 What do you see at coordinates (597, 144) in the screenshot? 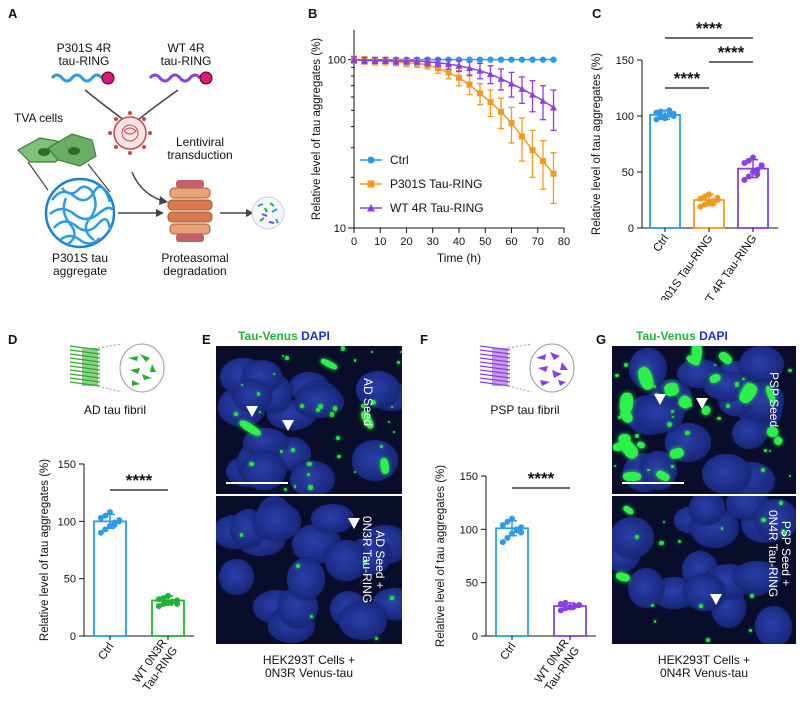
I see `bar-y-axis-label: Relative level of tau aggregates (%)` at bounding box center [597, 144].